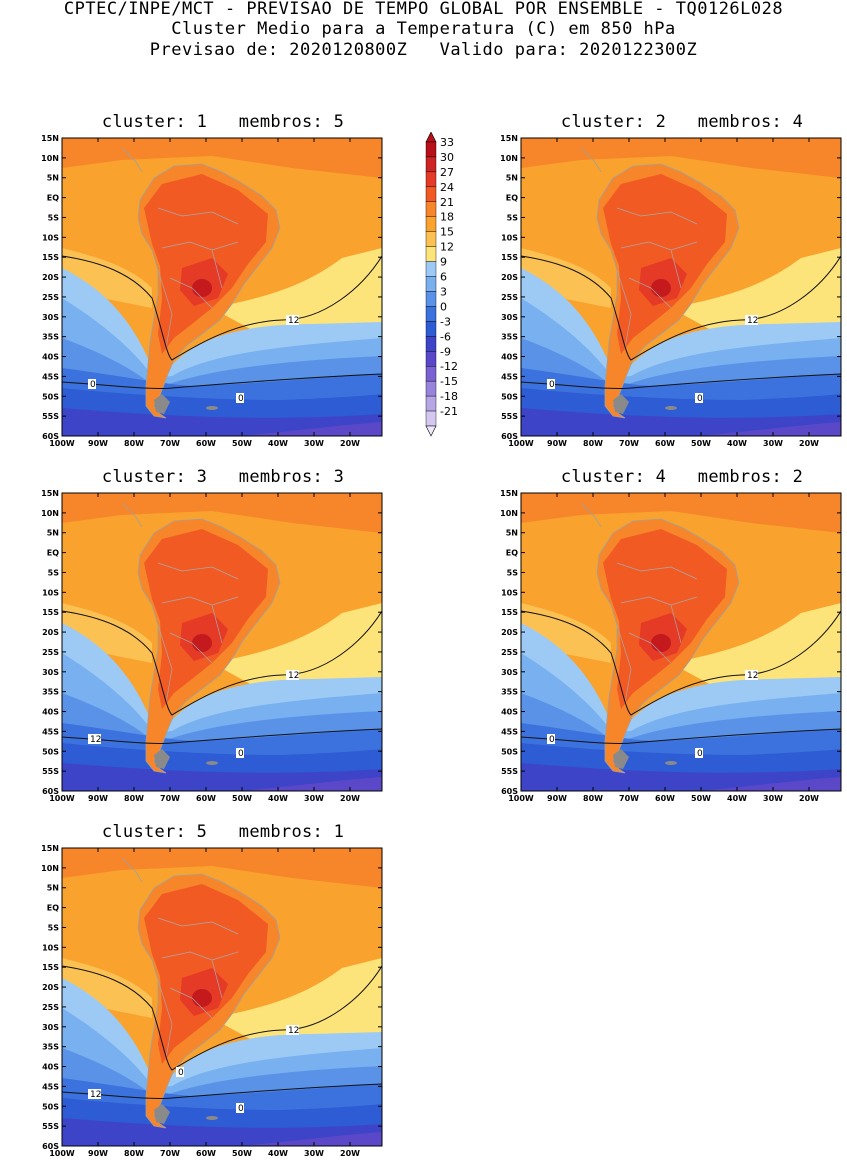 The width and height of the screenshot is (847, 1160). What do you see at coordinates (701, 443) in the screenshot?
I see `lon-tick-label: 50W` at bounding box center [701, 443].